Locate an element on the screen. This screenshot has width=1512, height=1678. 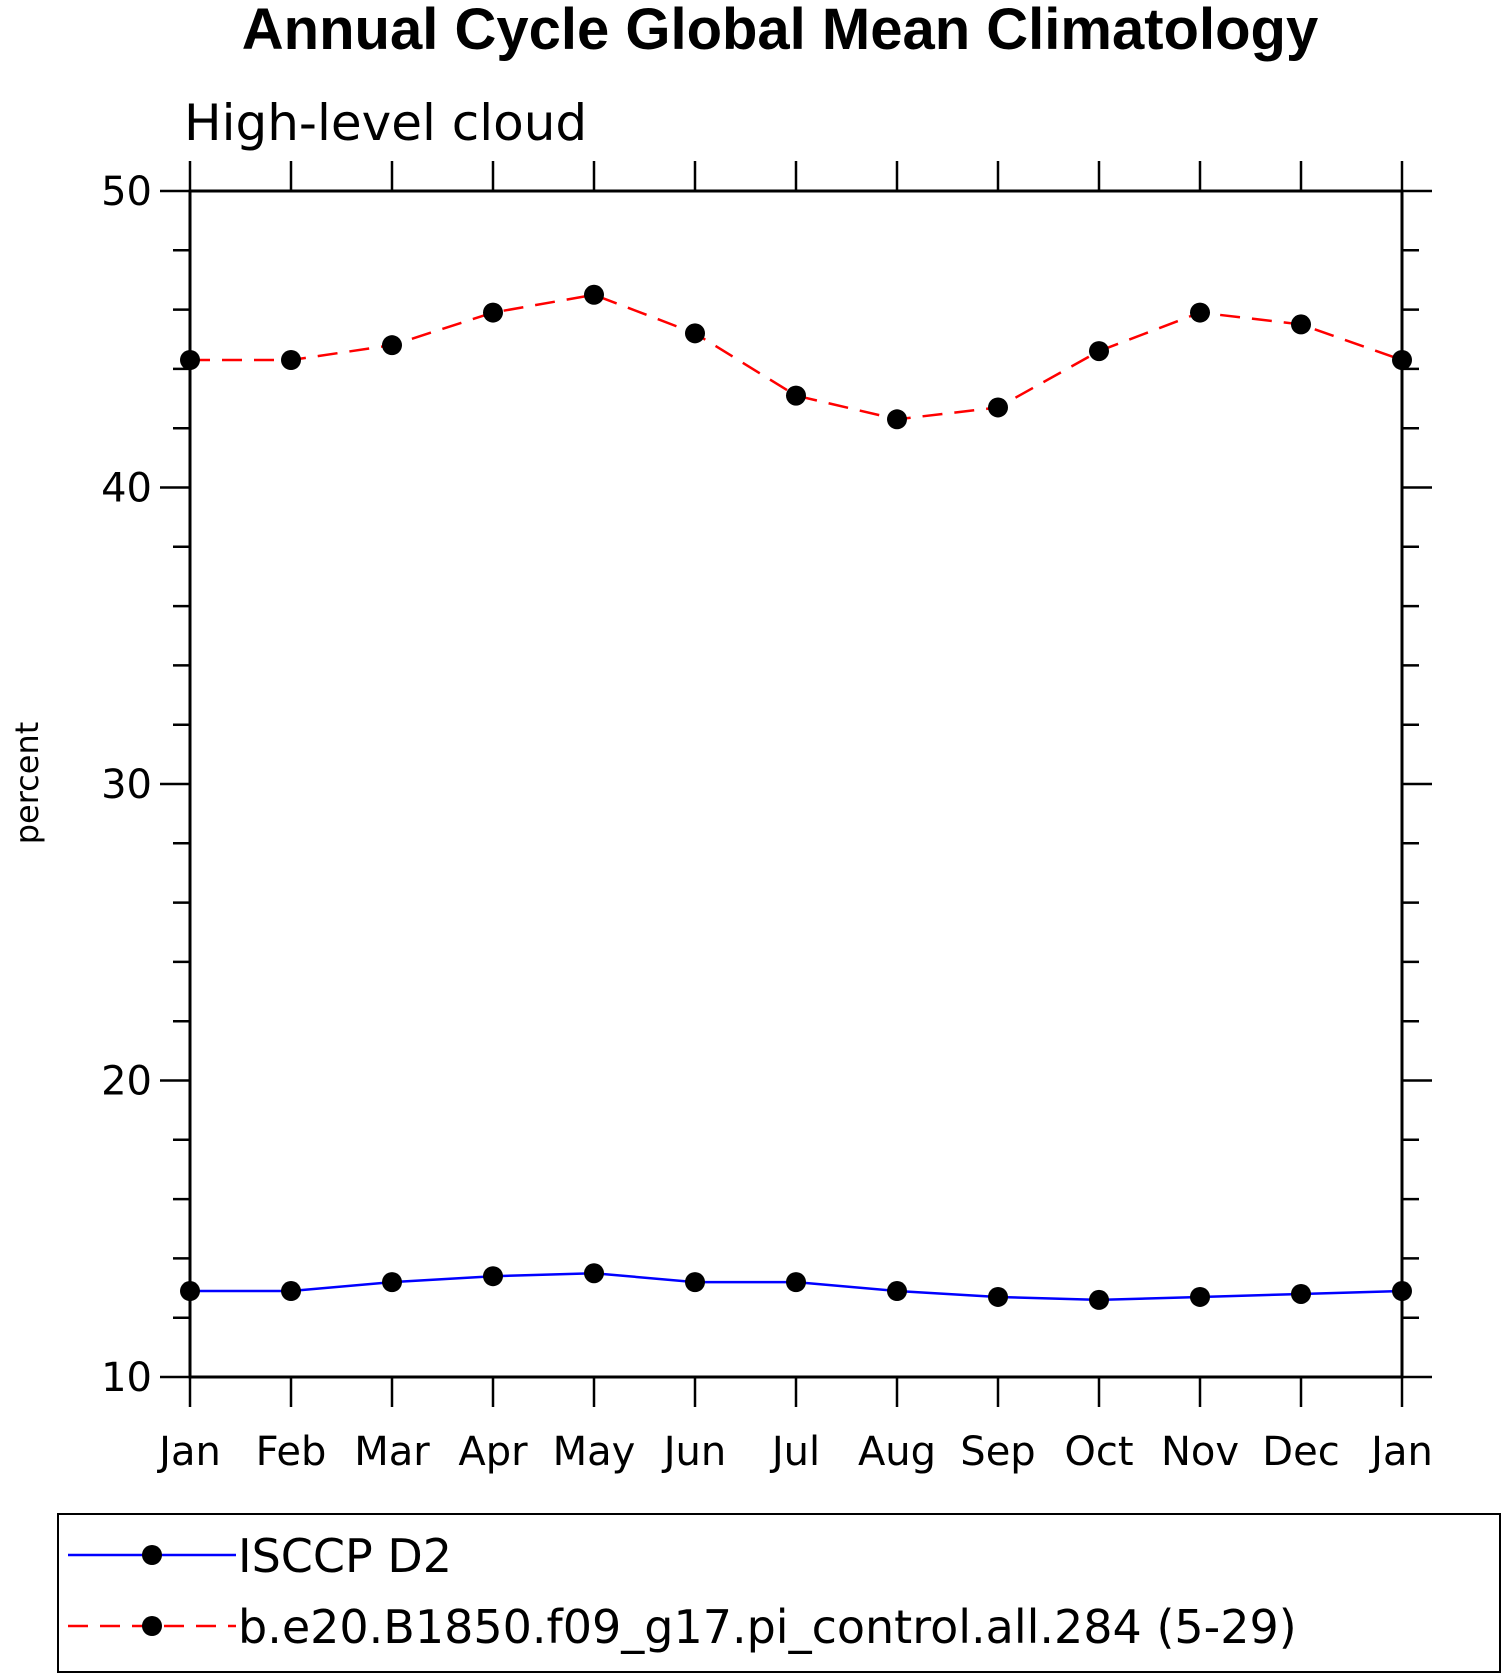
y-tick-label: 30 is located at coordinates (126, 785).